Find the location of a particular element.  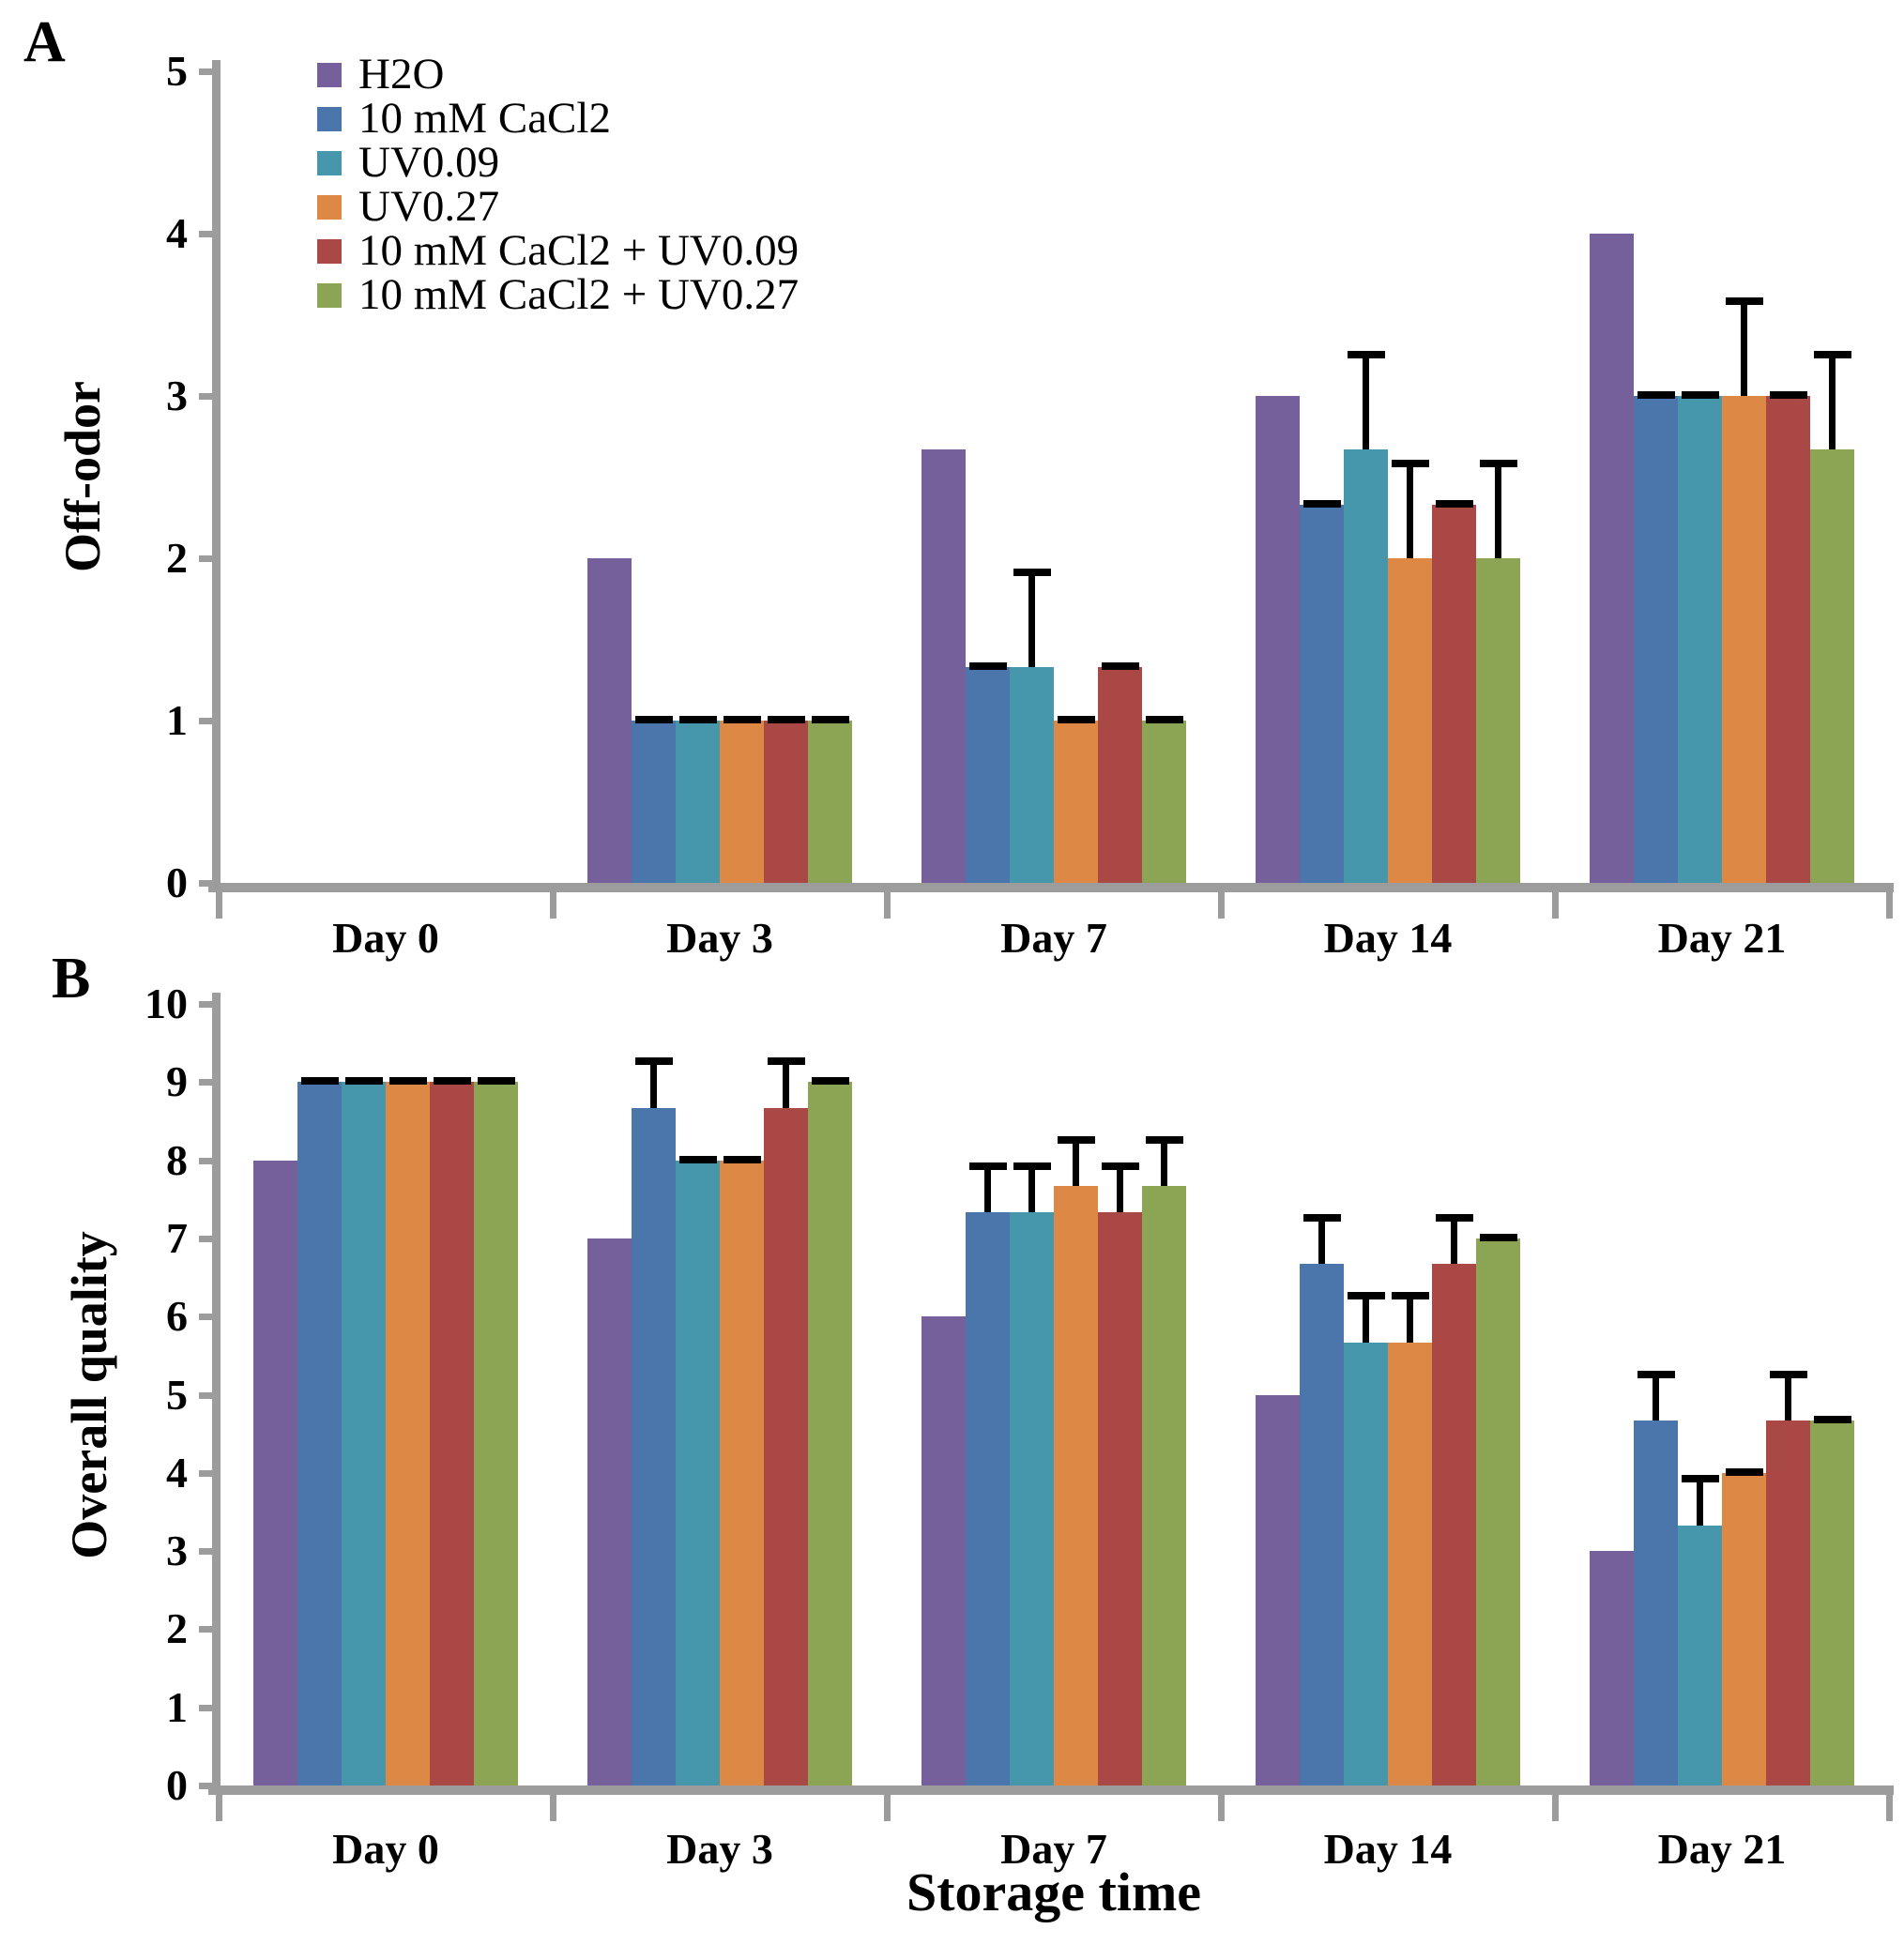

legend-label: 10 mM CaCl2 + UV0.09 is located at coordinates (579, 250).